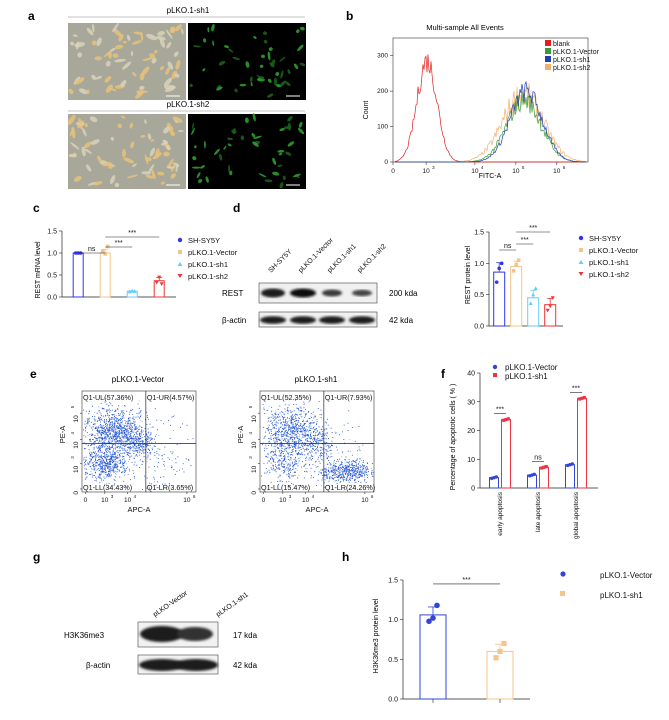  What do you see at coordinates (250, 406) in the screenshot?
I see `e-ytick-exp: 5` at bounding box center [250, 406].